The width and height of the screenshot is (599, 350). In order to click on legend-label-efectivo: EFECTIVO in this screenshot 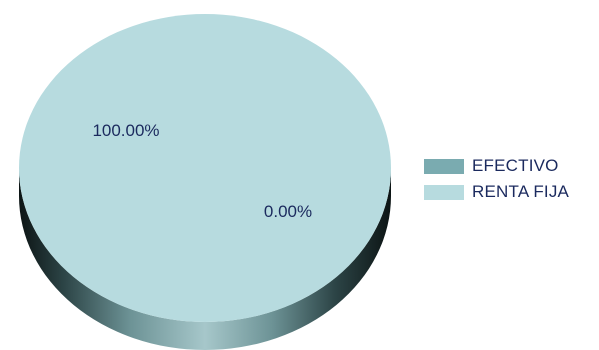, I will do `click(515, 165)`.